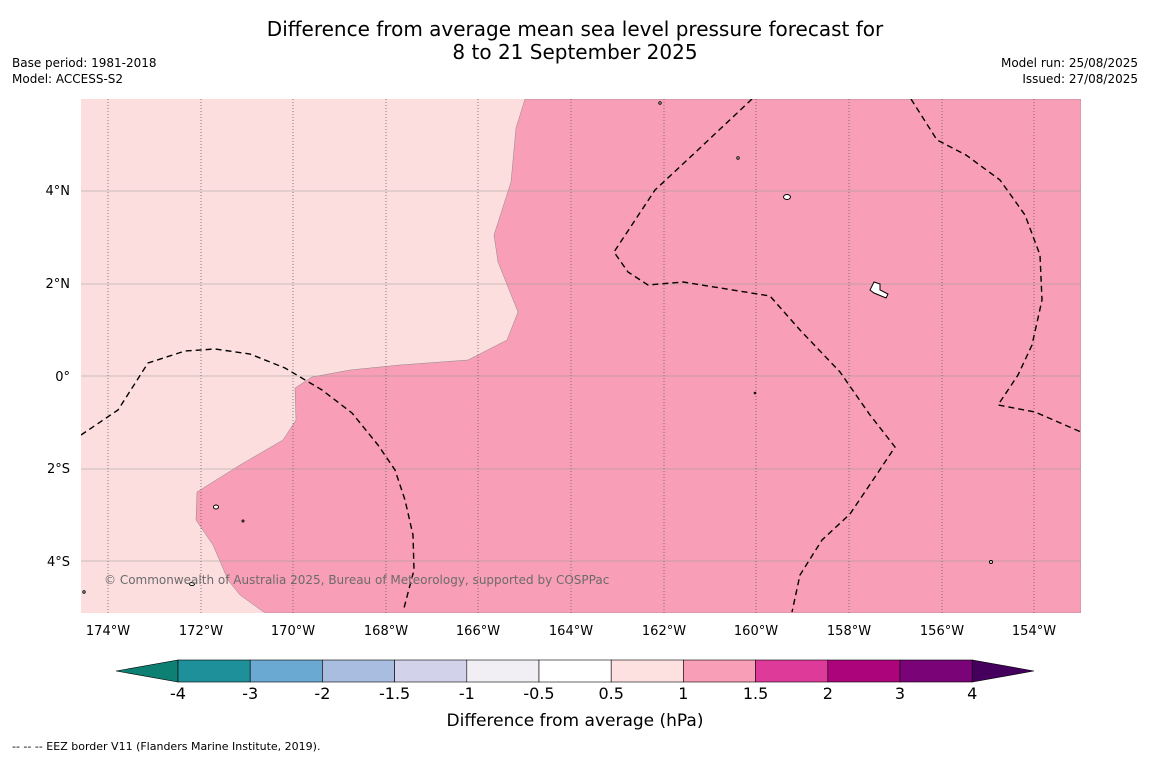 Image resolution: width=1150 pixels, height=758 pixels. I want to click on lat-tick-label: 2°S, so click(58, 469).